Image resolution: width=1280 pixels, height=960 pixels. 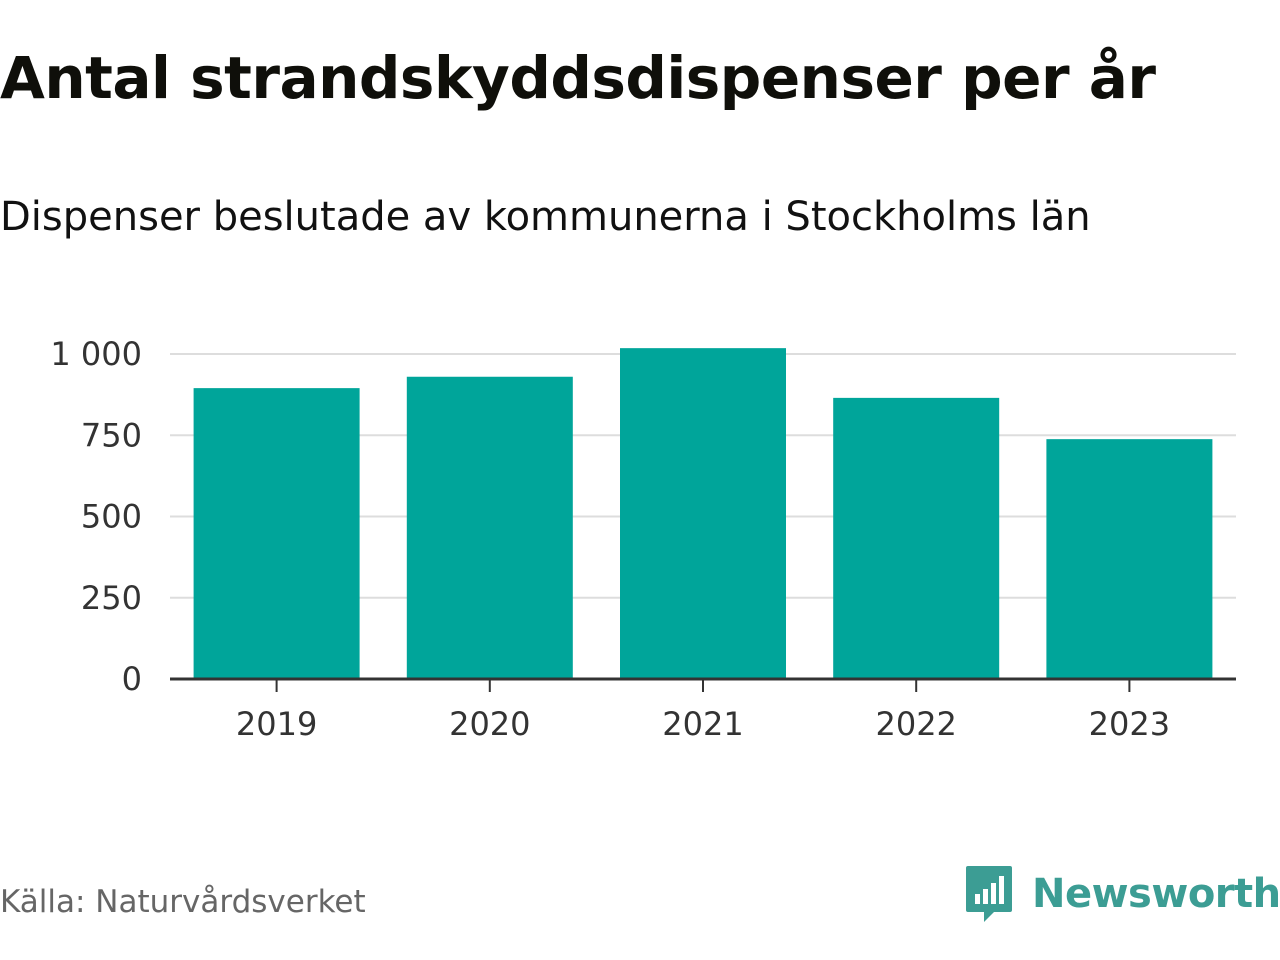 I want to click on bar-chart-speech-bubble-icon, so click(x=989, y=894).